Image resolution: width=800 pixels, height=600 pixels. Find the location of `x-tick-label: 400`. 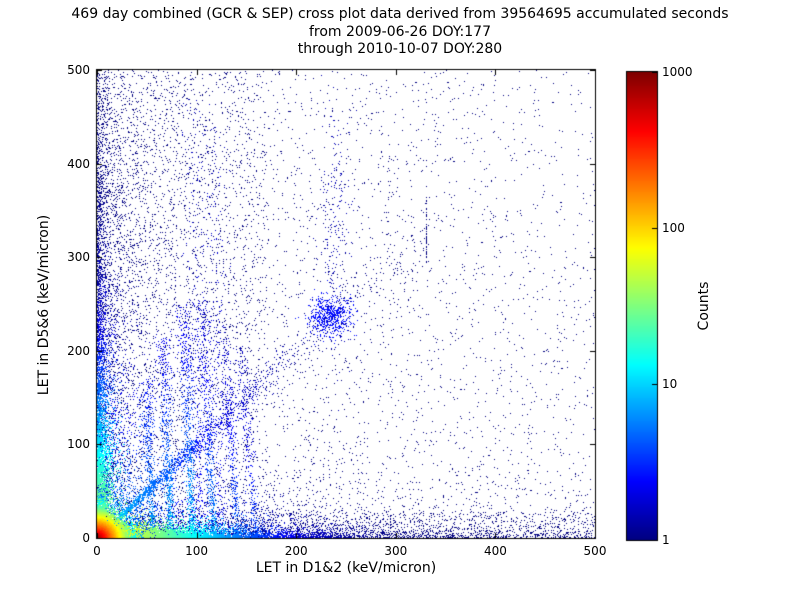

x-tick-label: 400 is located at coordinates (495, 551).